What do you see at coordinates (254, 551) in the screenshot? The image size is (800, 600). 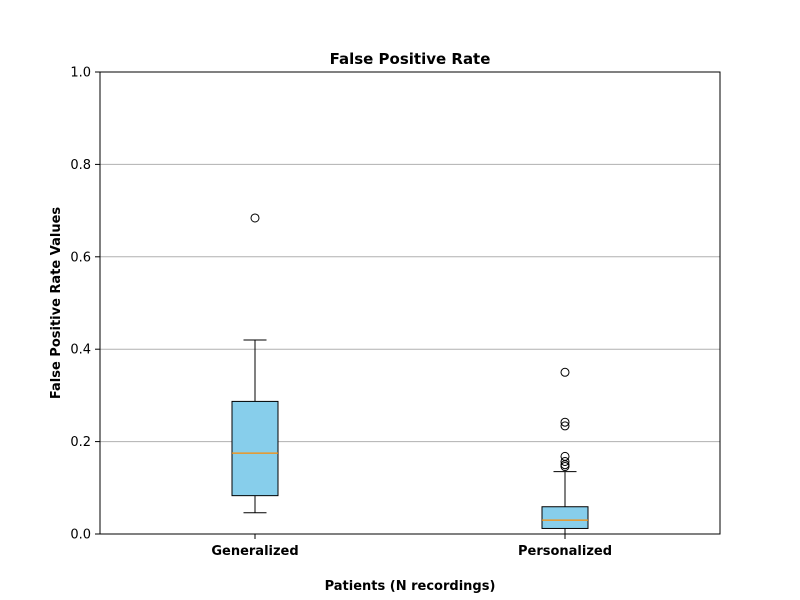 I see `x-tick-label: Generalized` at bounding box center [254, 551].